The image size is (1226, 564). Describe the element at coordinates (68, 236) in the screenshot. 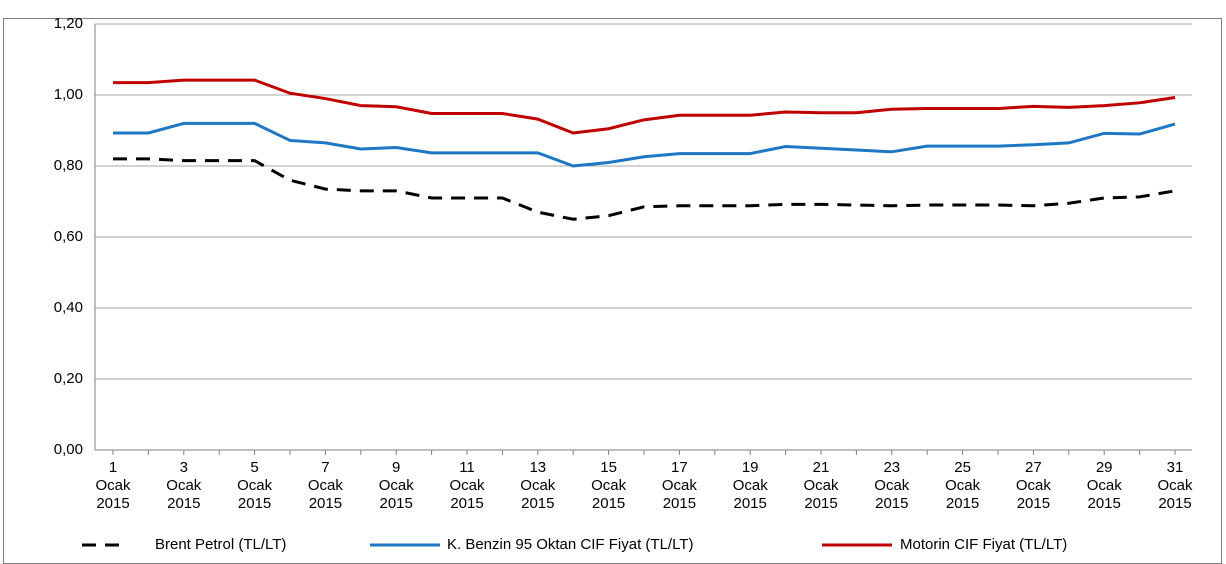

I see `y-tick-label: 0,60` at that location.